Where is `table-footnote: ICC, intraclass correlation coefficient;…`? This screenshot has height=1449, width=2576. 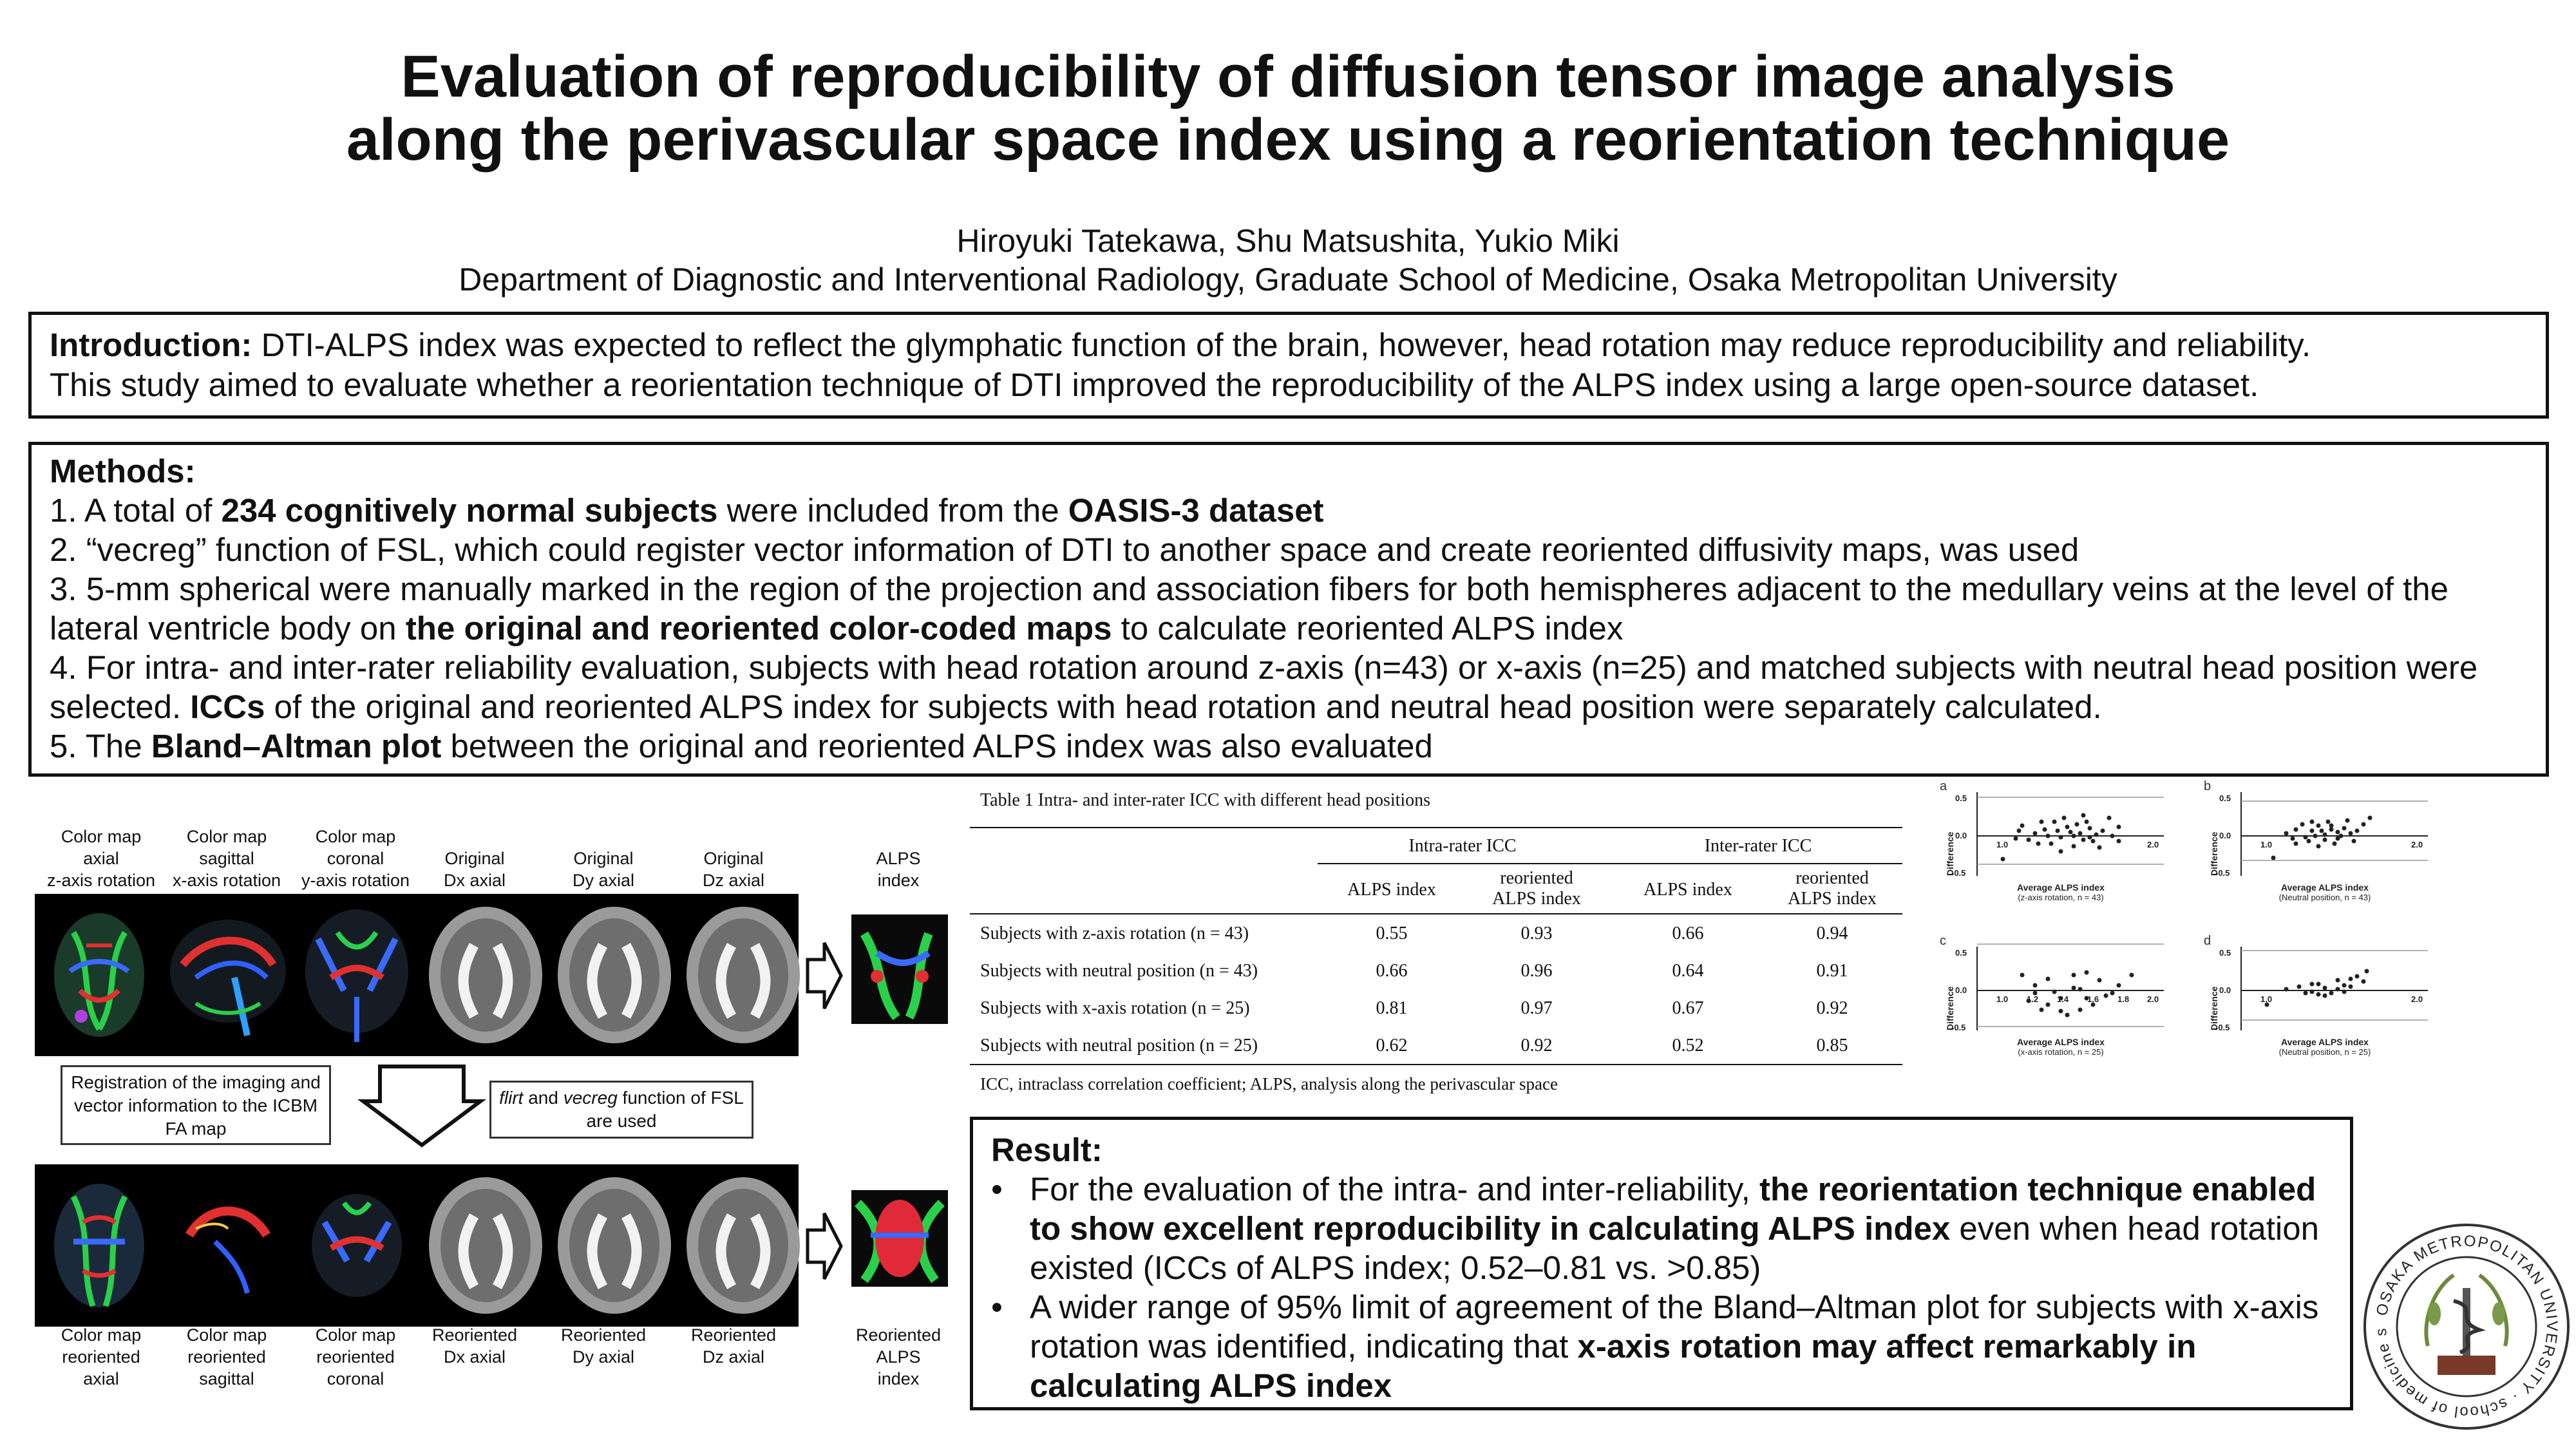 table-footnote: ICC, intraclass correlation coefficient;… is located at coordinates (1269, 1084).